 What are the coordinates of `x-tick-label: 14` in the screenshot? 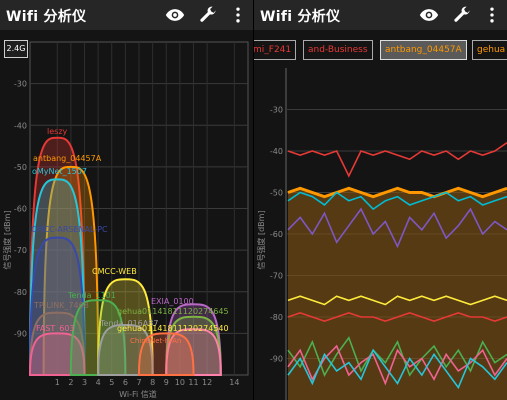 It's located at (234, 382).